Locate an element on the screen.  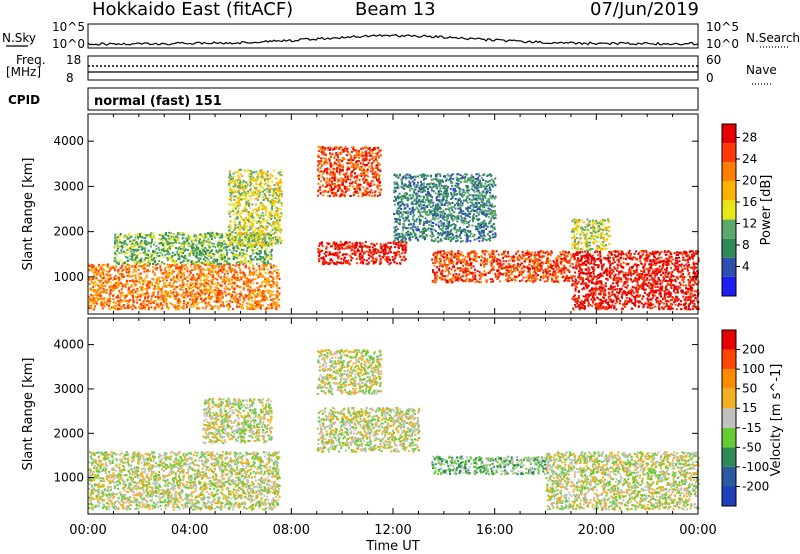
beam-label: Beam 13 is located at coordinates (395, 10).